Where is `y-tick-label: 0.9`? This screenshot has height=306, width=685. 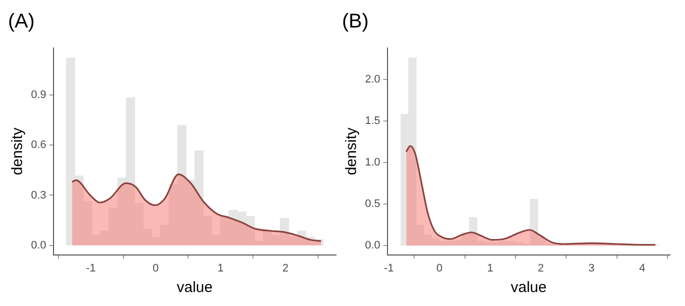
y-tick-label: 0.9 is located at coordinates (38, 94).